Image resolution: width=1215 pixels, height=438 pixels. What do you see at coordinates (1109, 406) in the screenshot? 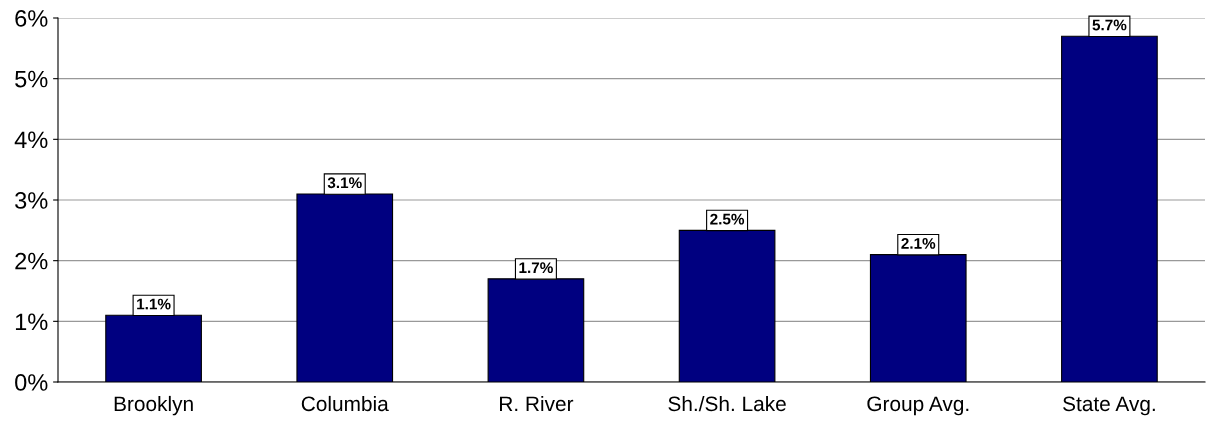
I see `x-tick-label: State Avg.` at bounding box center [1109, 406].